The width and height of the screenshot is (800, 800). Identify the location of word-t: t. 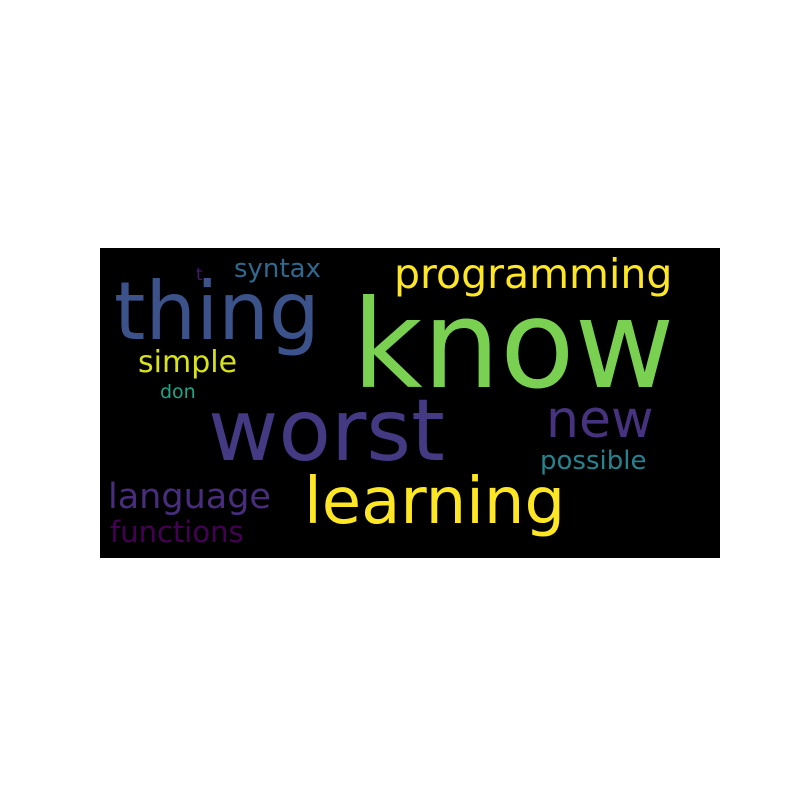
(199, 275).